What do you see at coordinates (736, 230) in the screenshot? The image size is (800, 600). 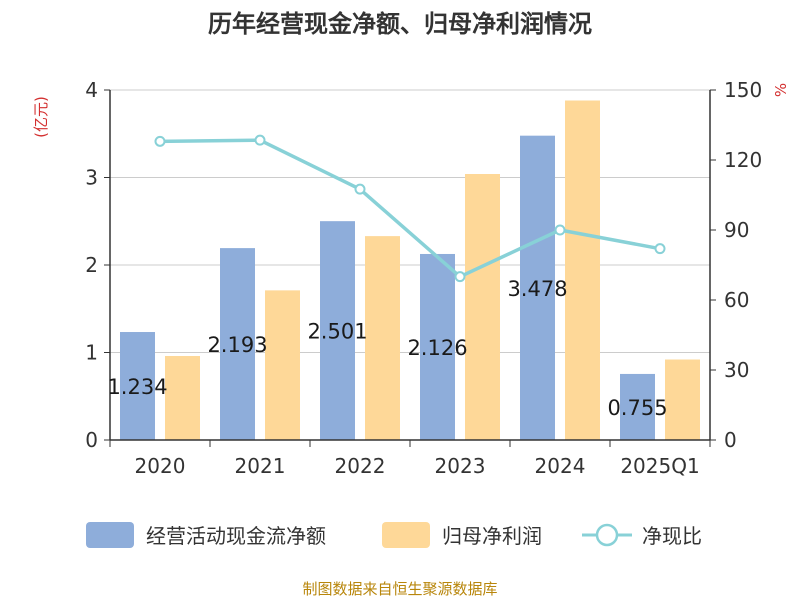 I see `right-tick-label: 90` at bounding box center [736, 230].